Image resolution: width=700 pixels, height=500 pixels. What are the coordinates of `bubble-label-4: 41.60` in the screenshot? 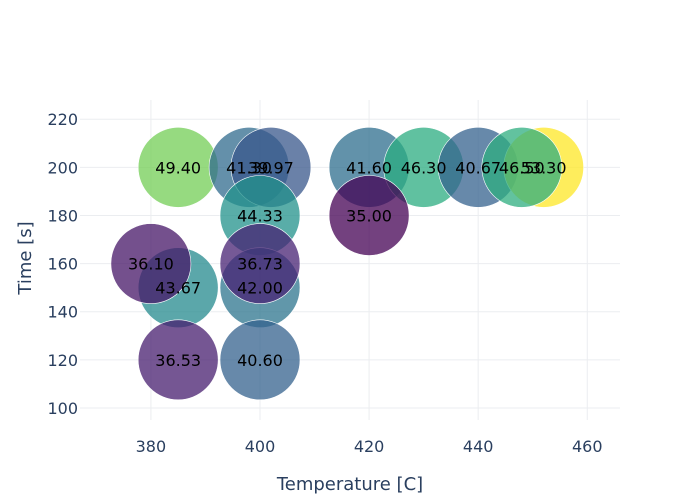 It's located at (369, 167).